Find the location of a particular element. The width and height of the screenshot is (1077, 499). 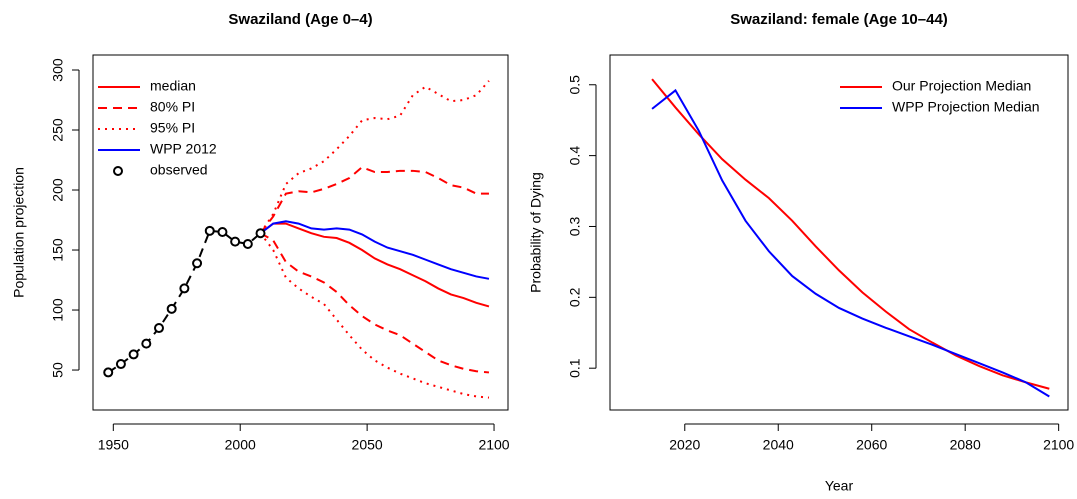

y-tick-label: 0.5 is located at coordinates (575, 85).